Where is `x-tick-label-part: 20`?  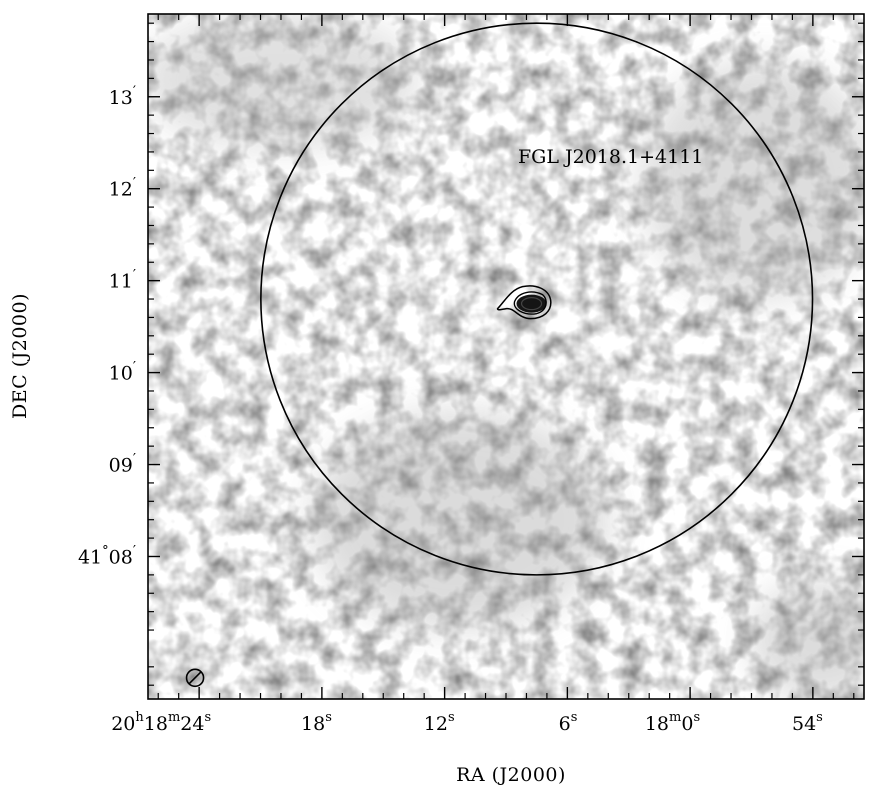
x-tick-label-part: 20 is located at coordinates (123, 724).